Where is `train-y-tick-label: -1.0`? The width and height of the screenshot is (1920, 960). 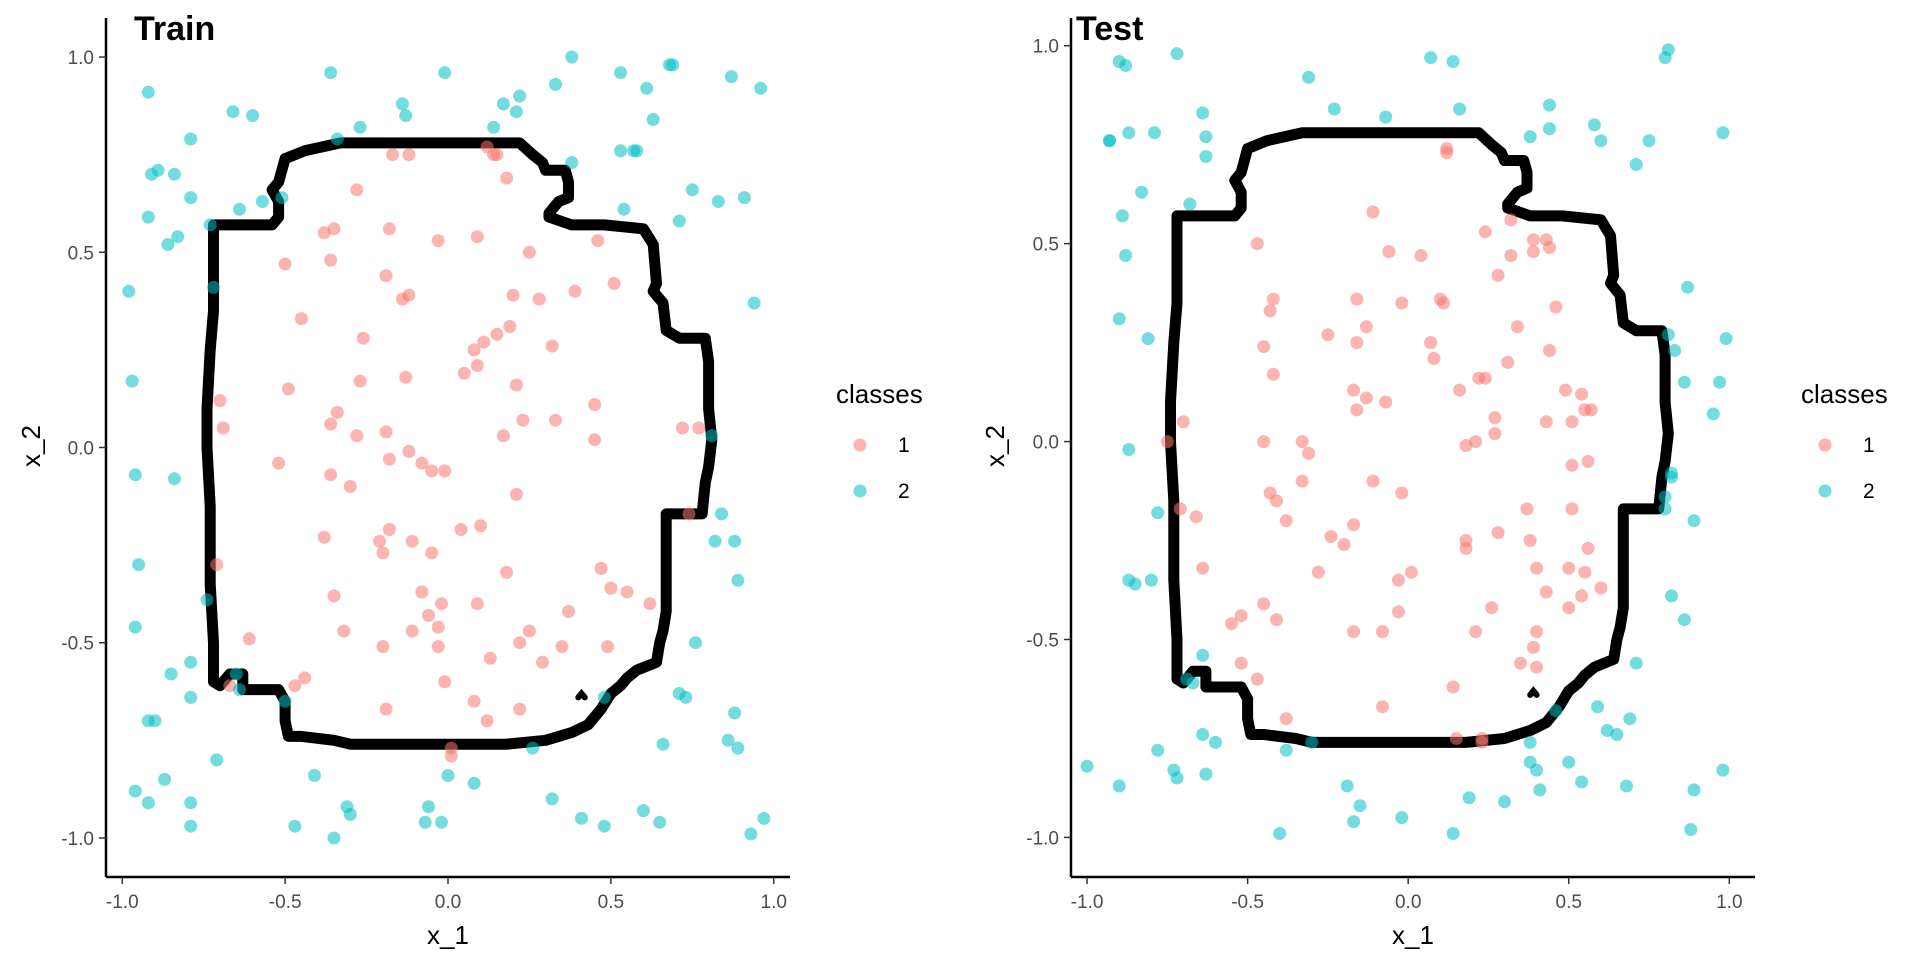 train-y-tick-label: -1.0 is located at coordinates (77, 839).